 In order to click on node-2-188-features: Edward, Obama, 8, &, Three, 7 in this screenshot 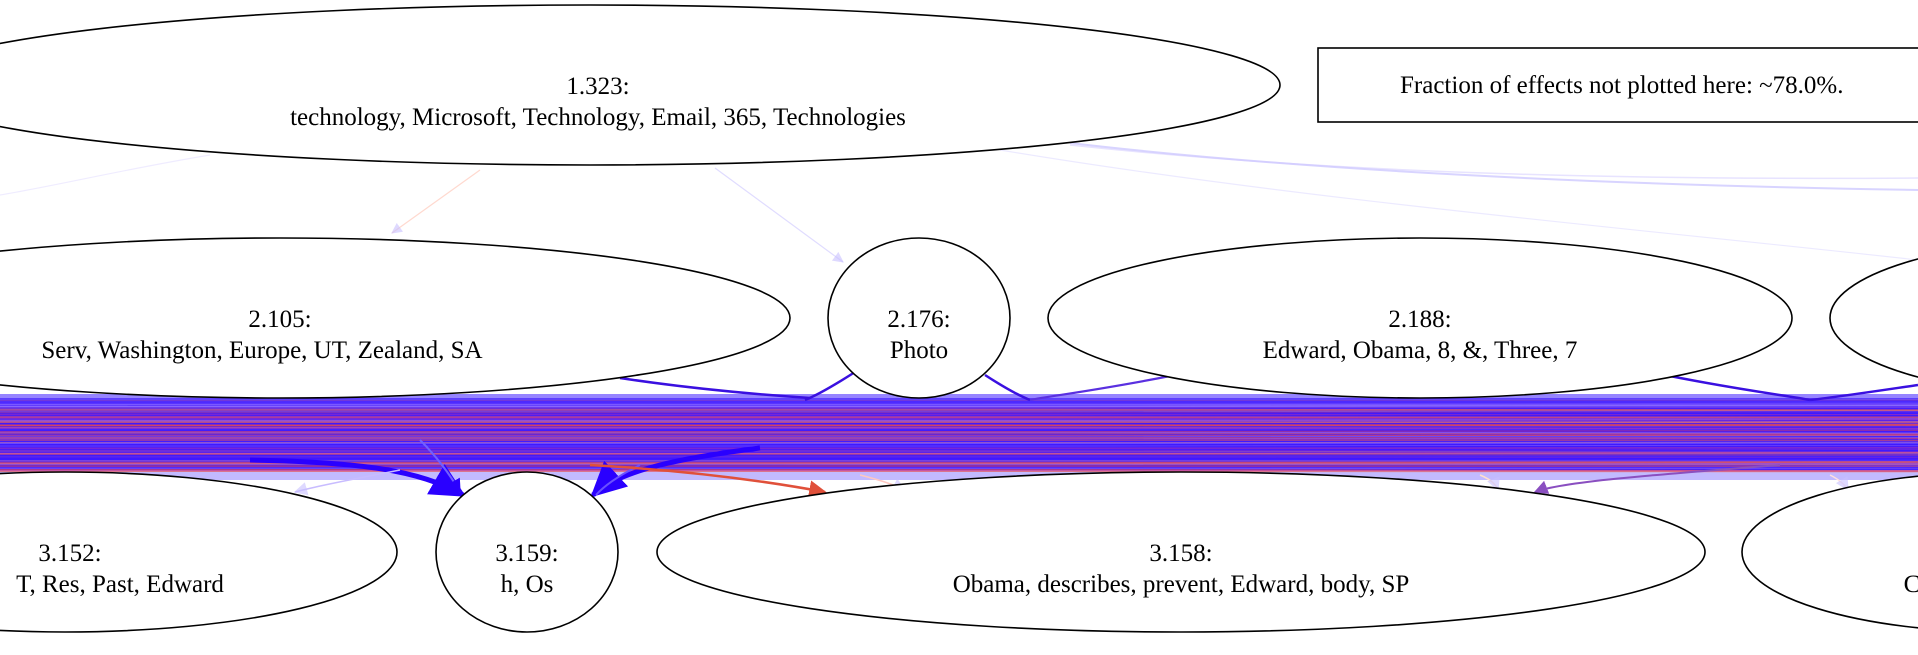, I will do `click(1420, 350)`.